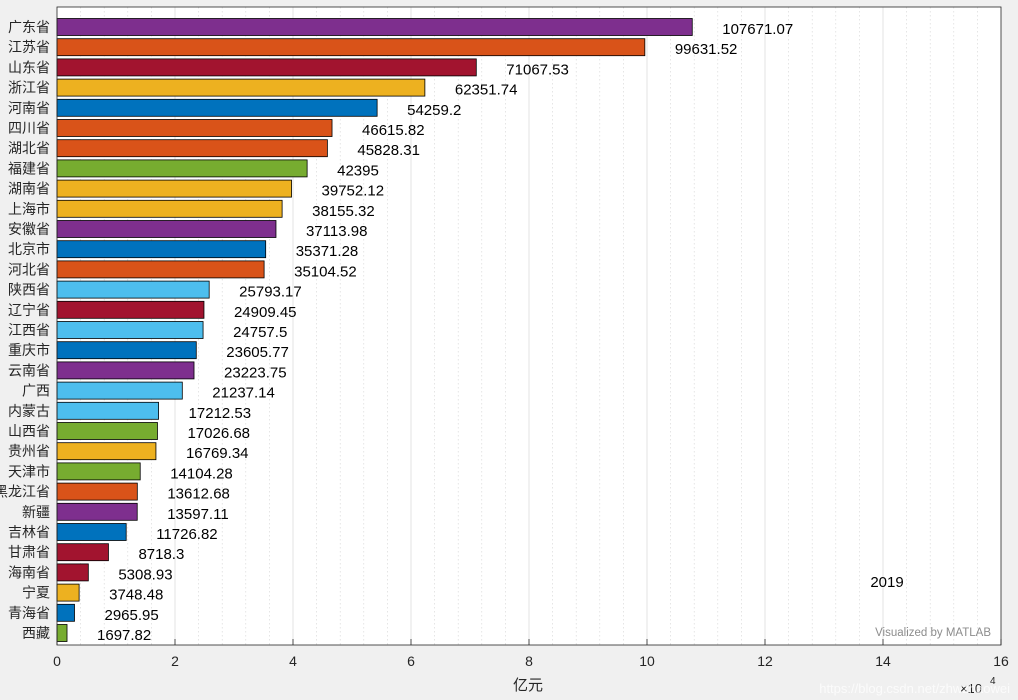 Image resolution: width=1018 pixels, height=700 pixels. What do you see at coordinates (29, 471) in the screenshot?
I see `category-label: 天津市` at bounding box center [29, 471].